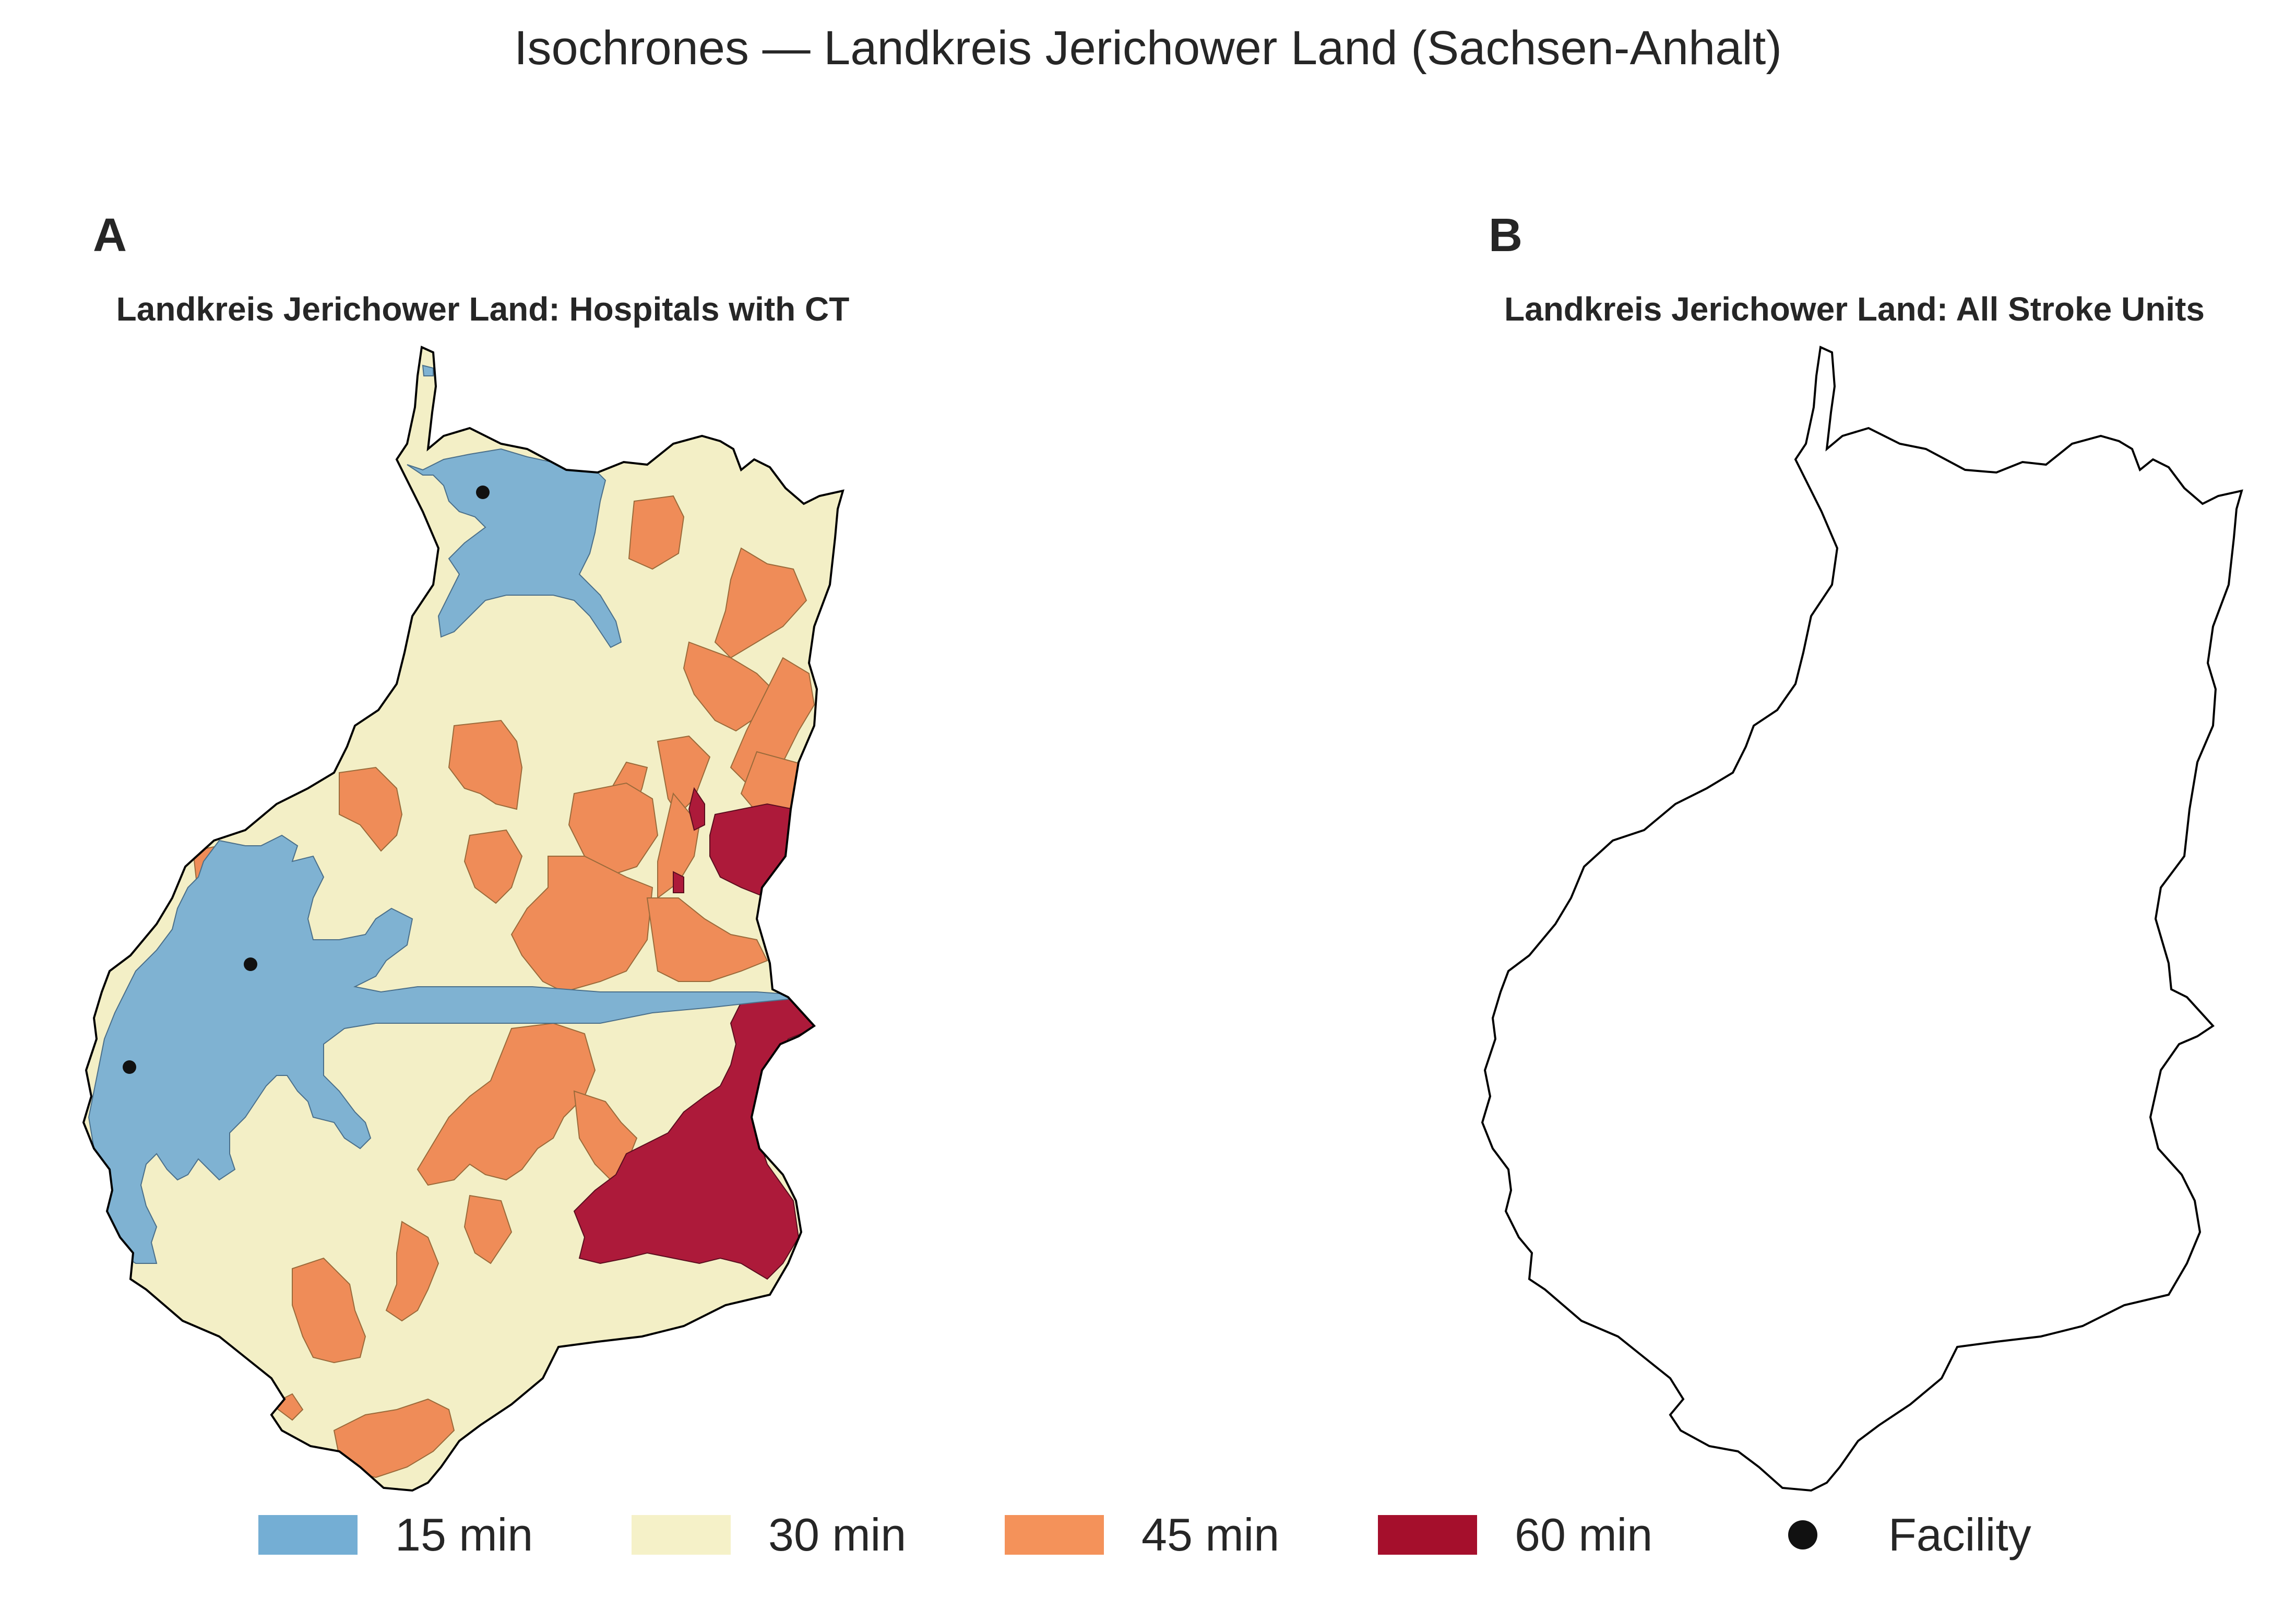 This screenshot has height=1597, width=2296. I want to click on facility-dot-icon, so click(1802, 1534).